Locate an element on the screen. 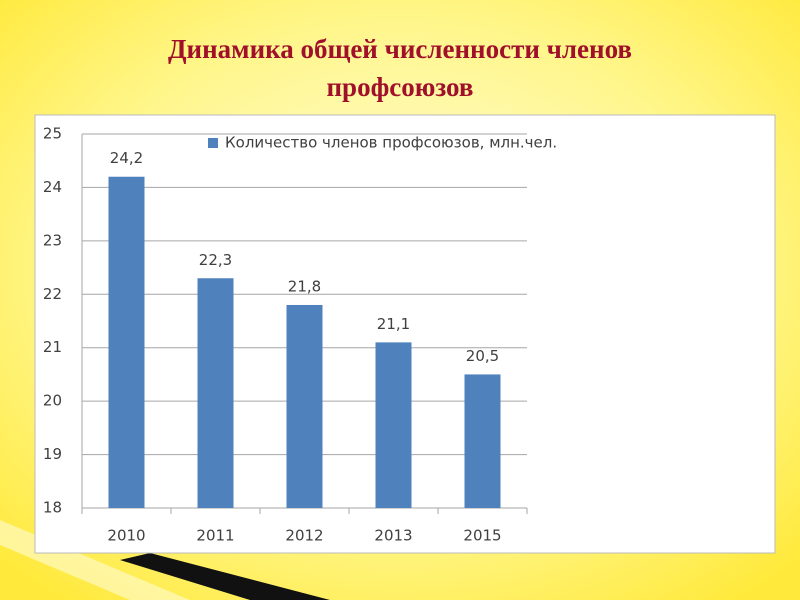 This screenshot has width=800, height=600. x-tick-label: 2013 is located at coordinates (393, 536).